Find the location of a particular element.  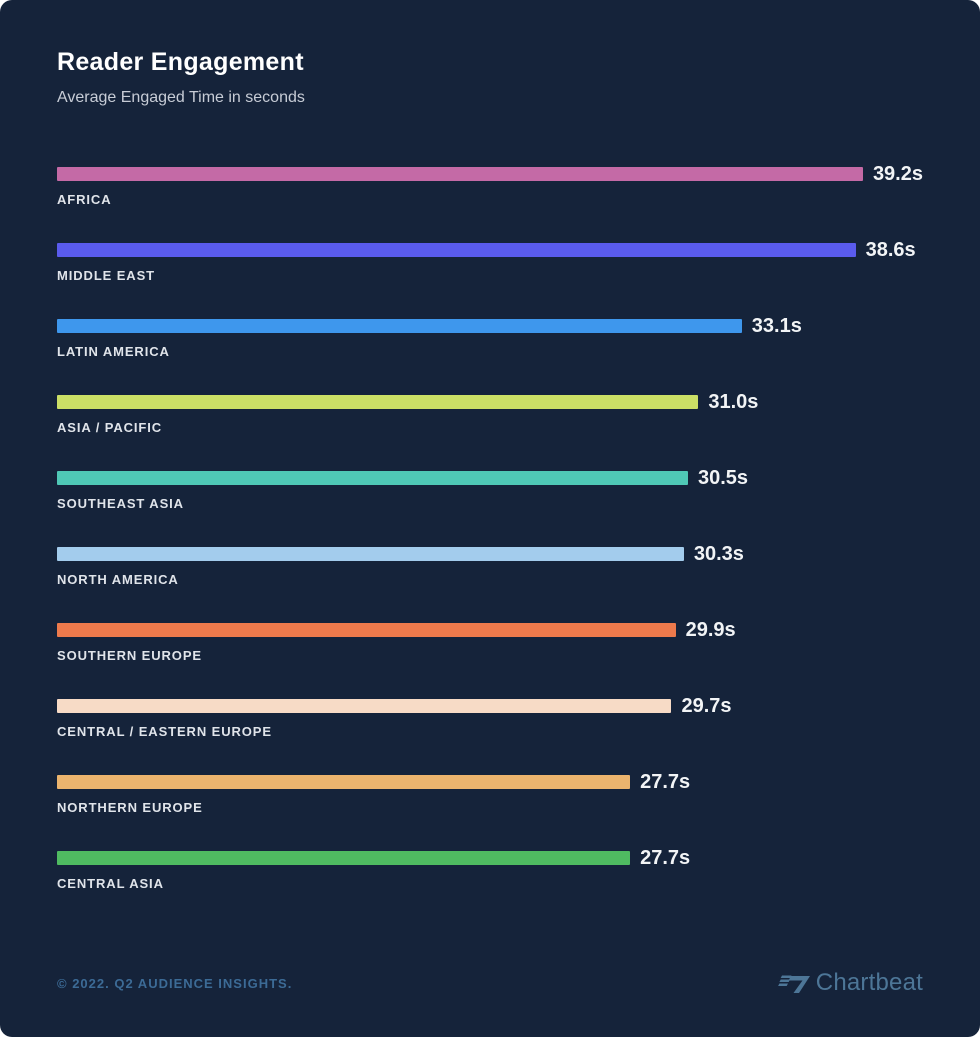

bar-row: 33.1s LATIN AMERICA is located at coordinates (490, 353).